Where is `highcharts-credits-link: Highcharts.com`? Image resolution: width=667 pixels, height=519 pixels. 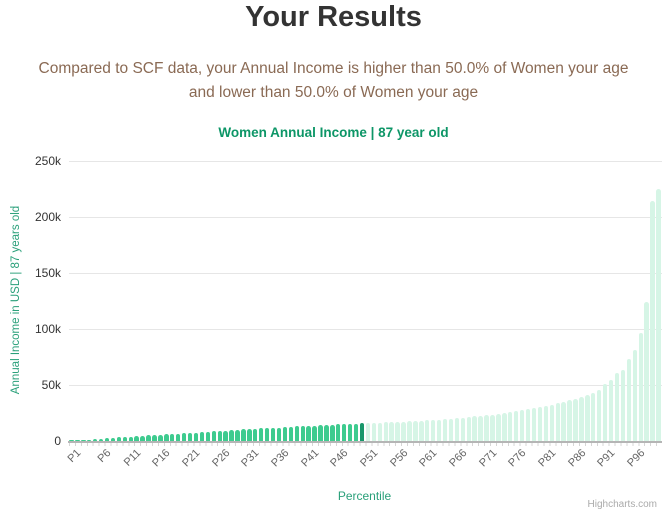 highcharts-credits-link: Highcharts.com is located at coordinates (622, 504).